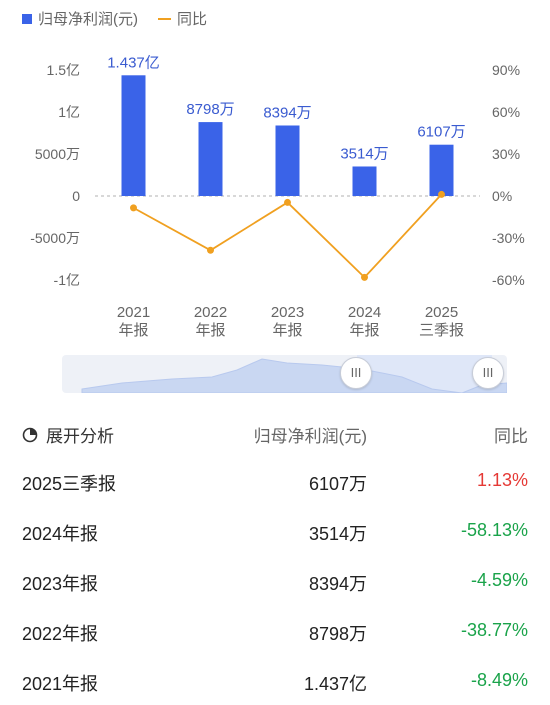 This screenshot has width=550, height=705. What do you see at coordinates (364, 312) in the screenshot?
I see `x-tick-year: 2024` at bounding box center [364, 312].